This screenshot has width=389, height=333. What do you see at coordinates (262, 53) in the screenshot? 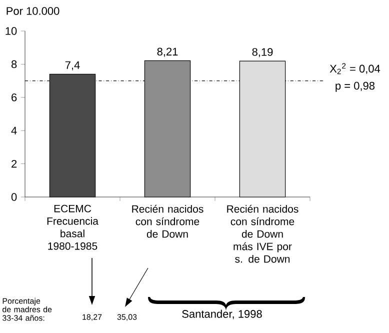
I see `data-label: 8,19` at bounding box center [262, 53].